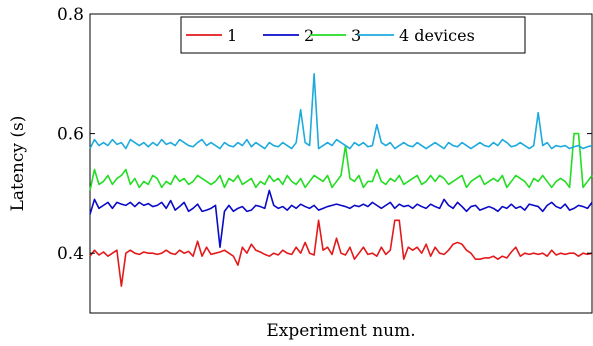 The width and height of the screenshot is (593, 346). Describe the element at coordinates (70, 135) in the screenshot. I see `y-tick-label: 0.6` at that location.